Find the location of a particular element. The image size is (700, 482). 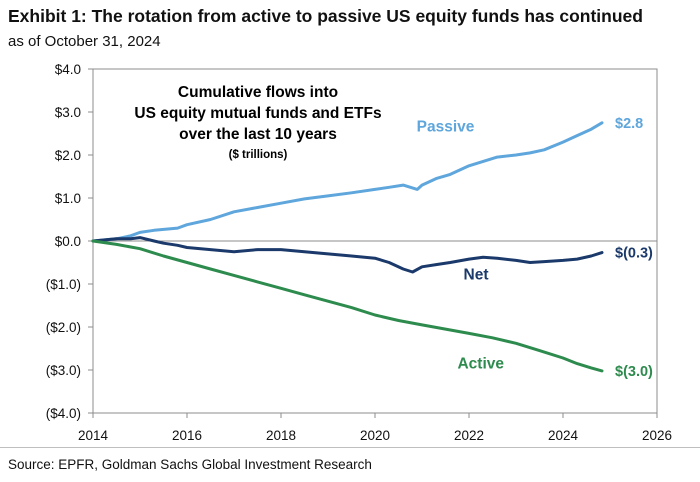

end-value-label-passive: $2.8 is located at coordinates (629, 124).